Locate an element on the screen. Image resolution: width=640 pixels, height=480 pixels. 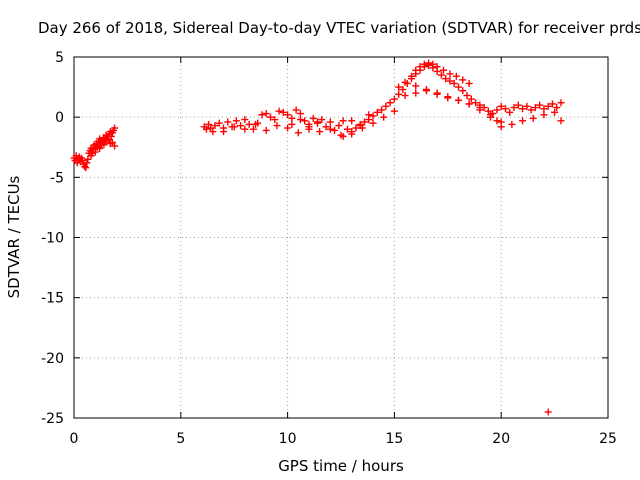
y-tick-label: -25 is located at coordinates (52, 419).